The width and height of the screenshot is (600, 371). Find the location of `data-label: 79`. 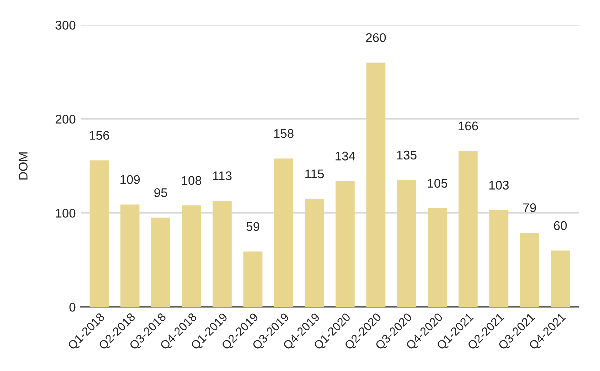

data-label: 79 is located at coordinates (530, 208).